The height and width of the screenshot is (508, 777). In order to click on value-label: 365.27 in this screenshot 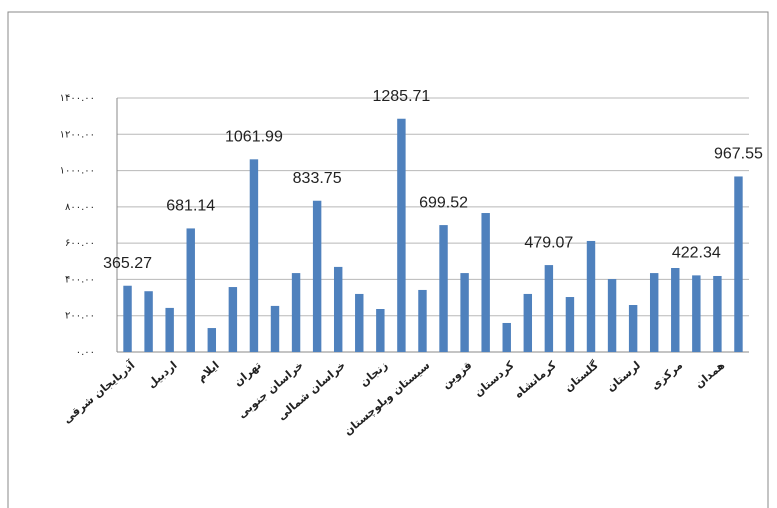, I will do `click(127, 263)`.